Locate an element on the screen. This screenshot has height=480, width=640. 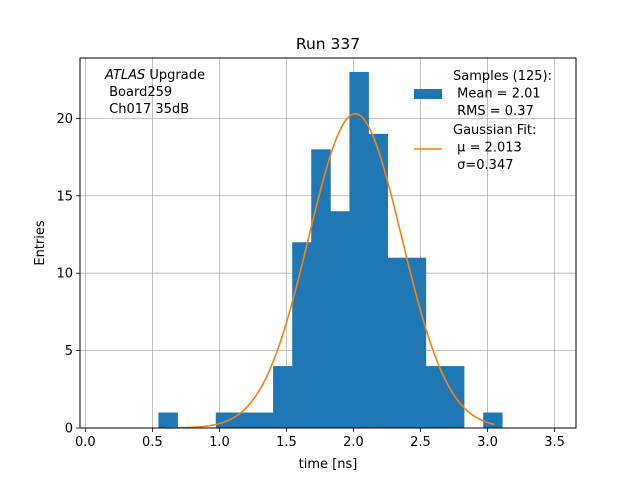
info-line: Board259 is located at coordinates (138, 92).